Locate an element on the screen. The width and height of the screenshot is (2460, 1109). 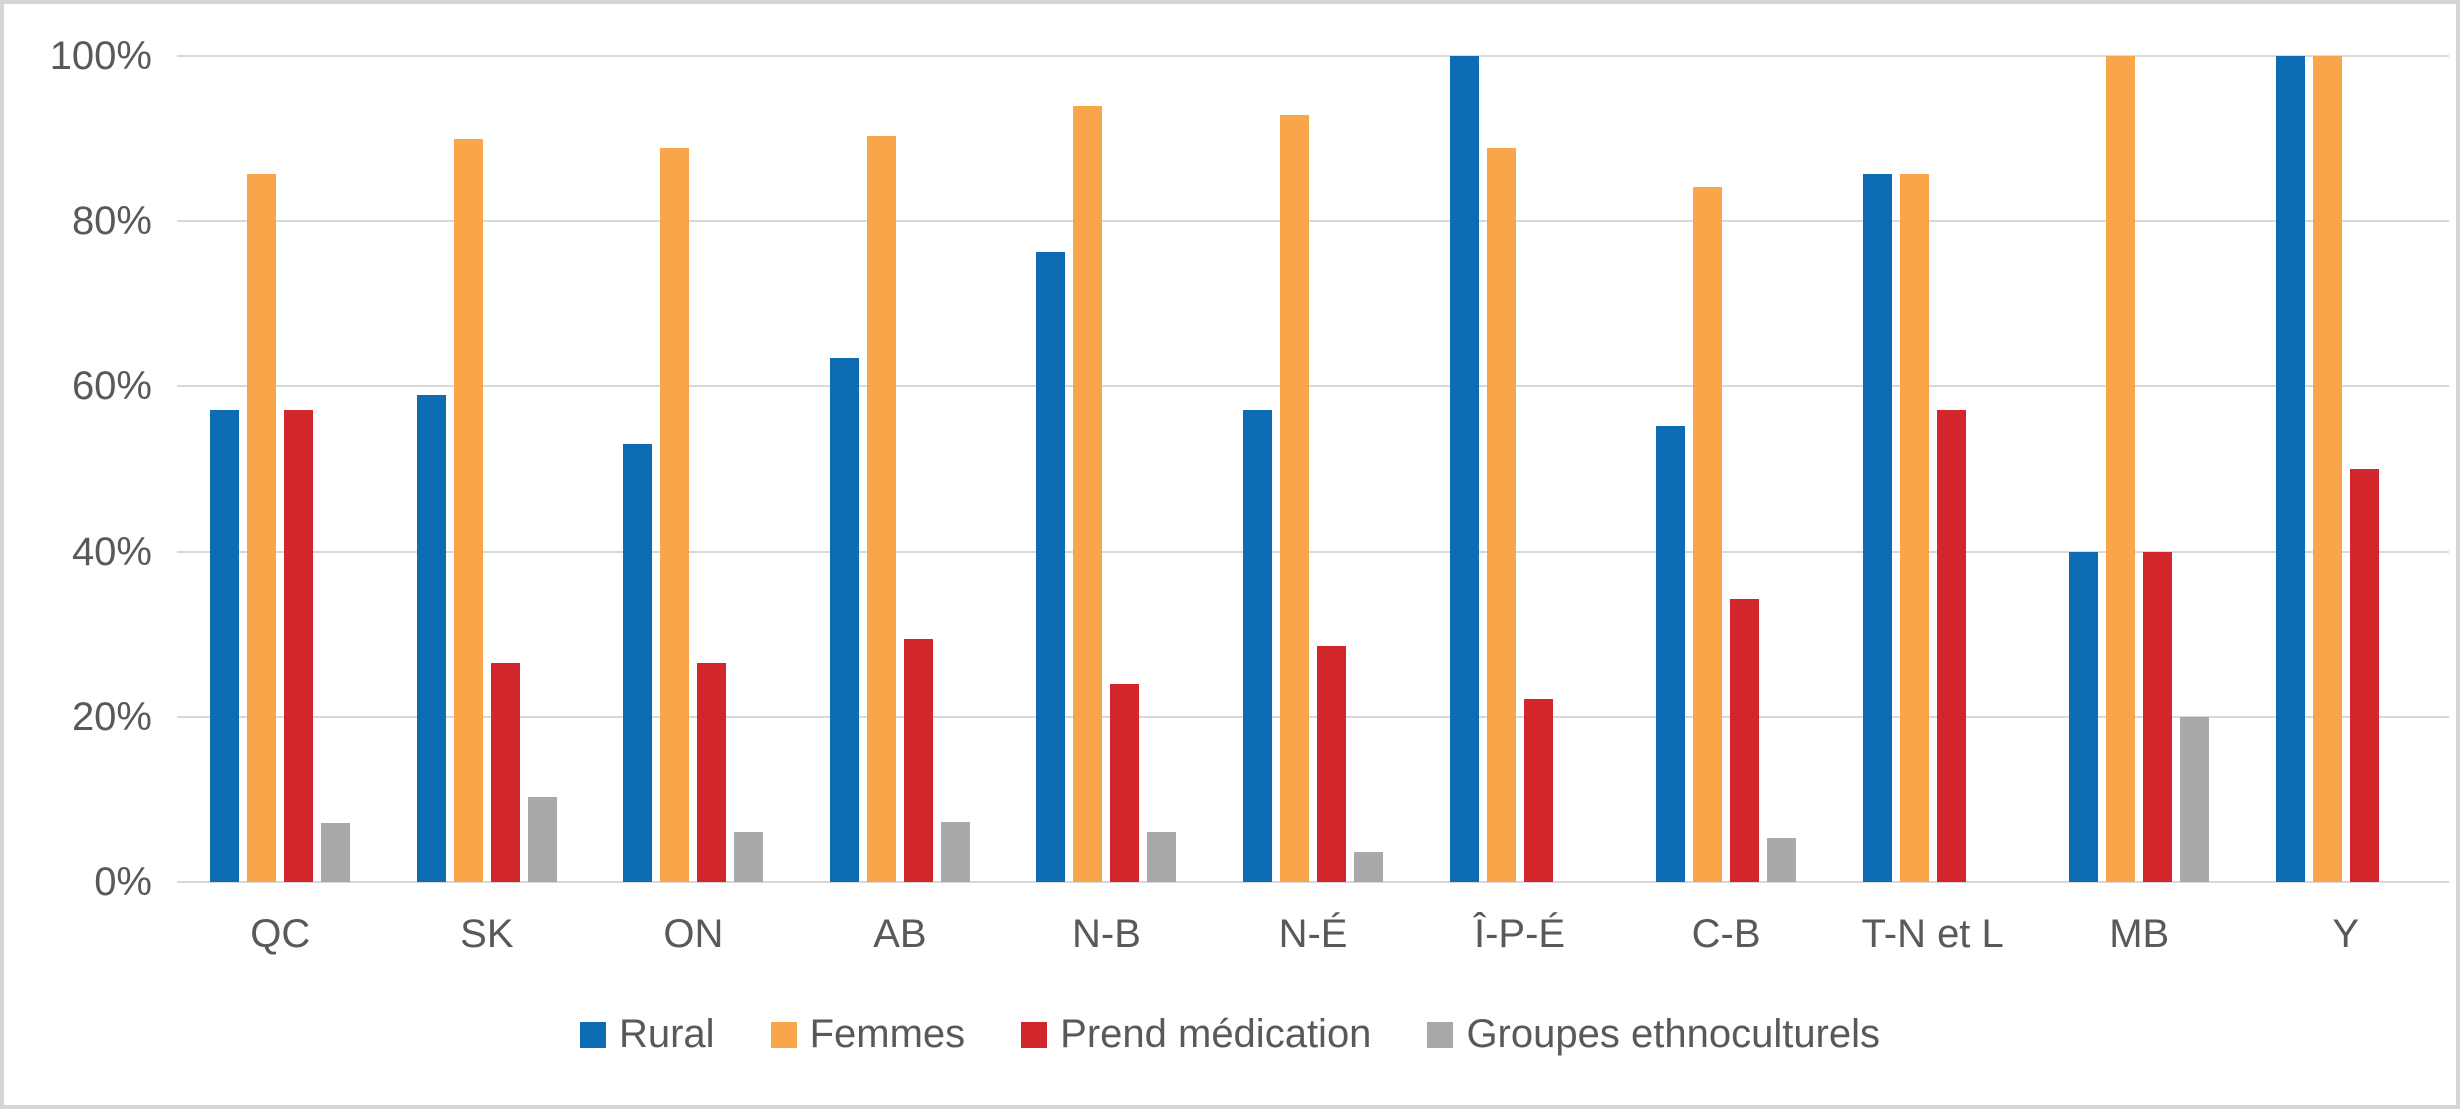
x-category-label-QC: QC is located at coordinates (280, 934).